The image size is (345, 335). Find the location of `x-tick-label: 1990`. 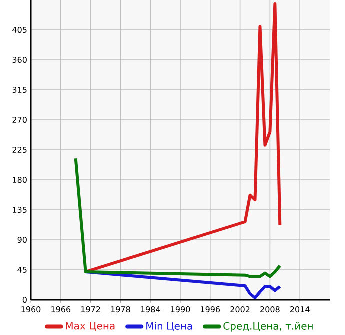

x-tick-label: 1990 is located at coordinates (180, 309).